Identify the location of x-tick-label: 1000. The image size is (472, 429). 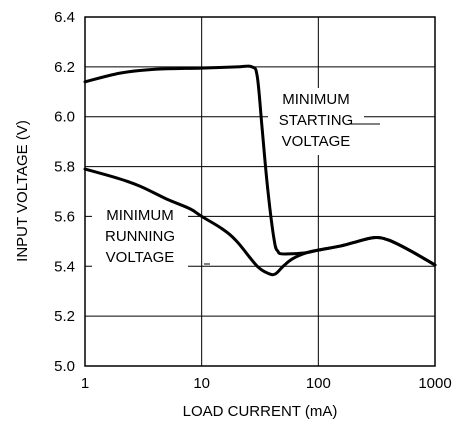
(434, 383).